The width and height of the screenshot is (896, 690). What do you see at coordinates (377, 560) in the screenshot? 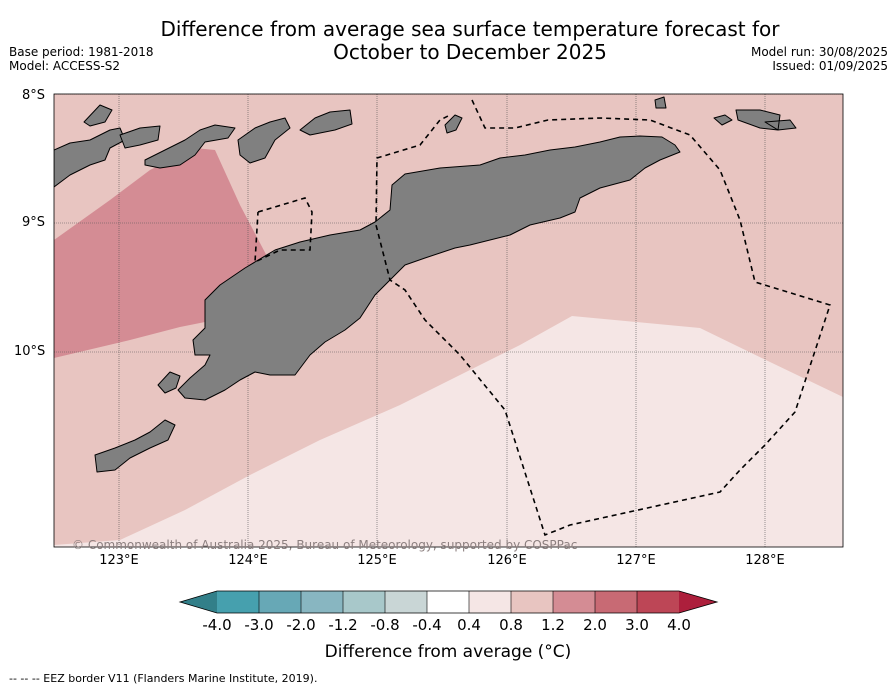
I see `lon-label-125e: 125°E` at bounding box center [377, 560].